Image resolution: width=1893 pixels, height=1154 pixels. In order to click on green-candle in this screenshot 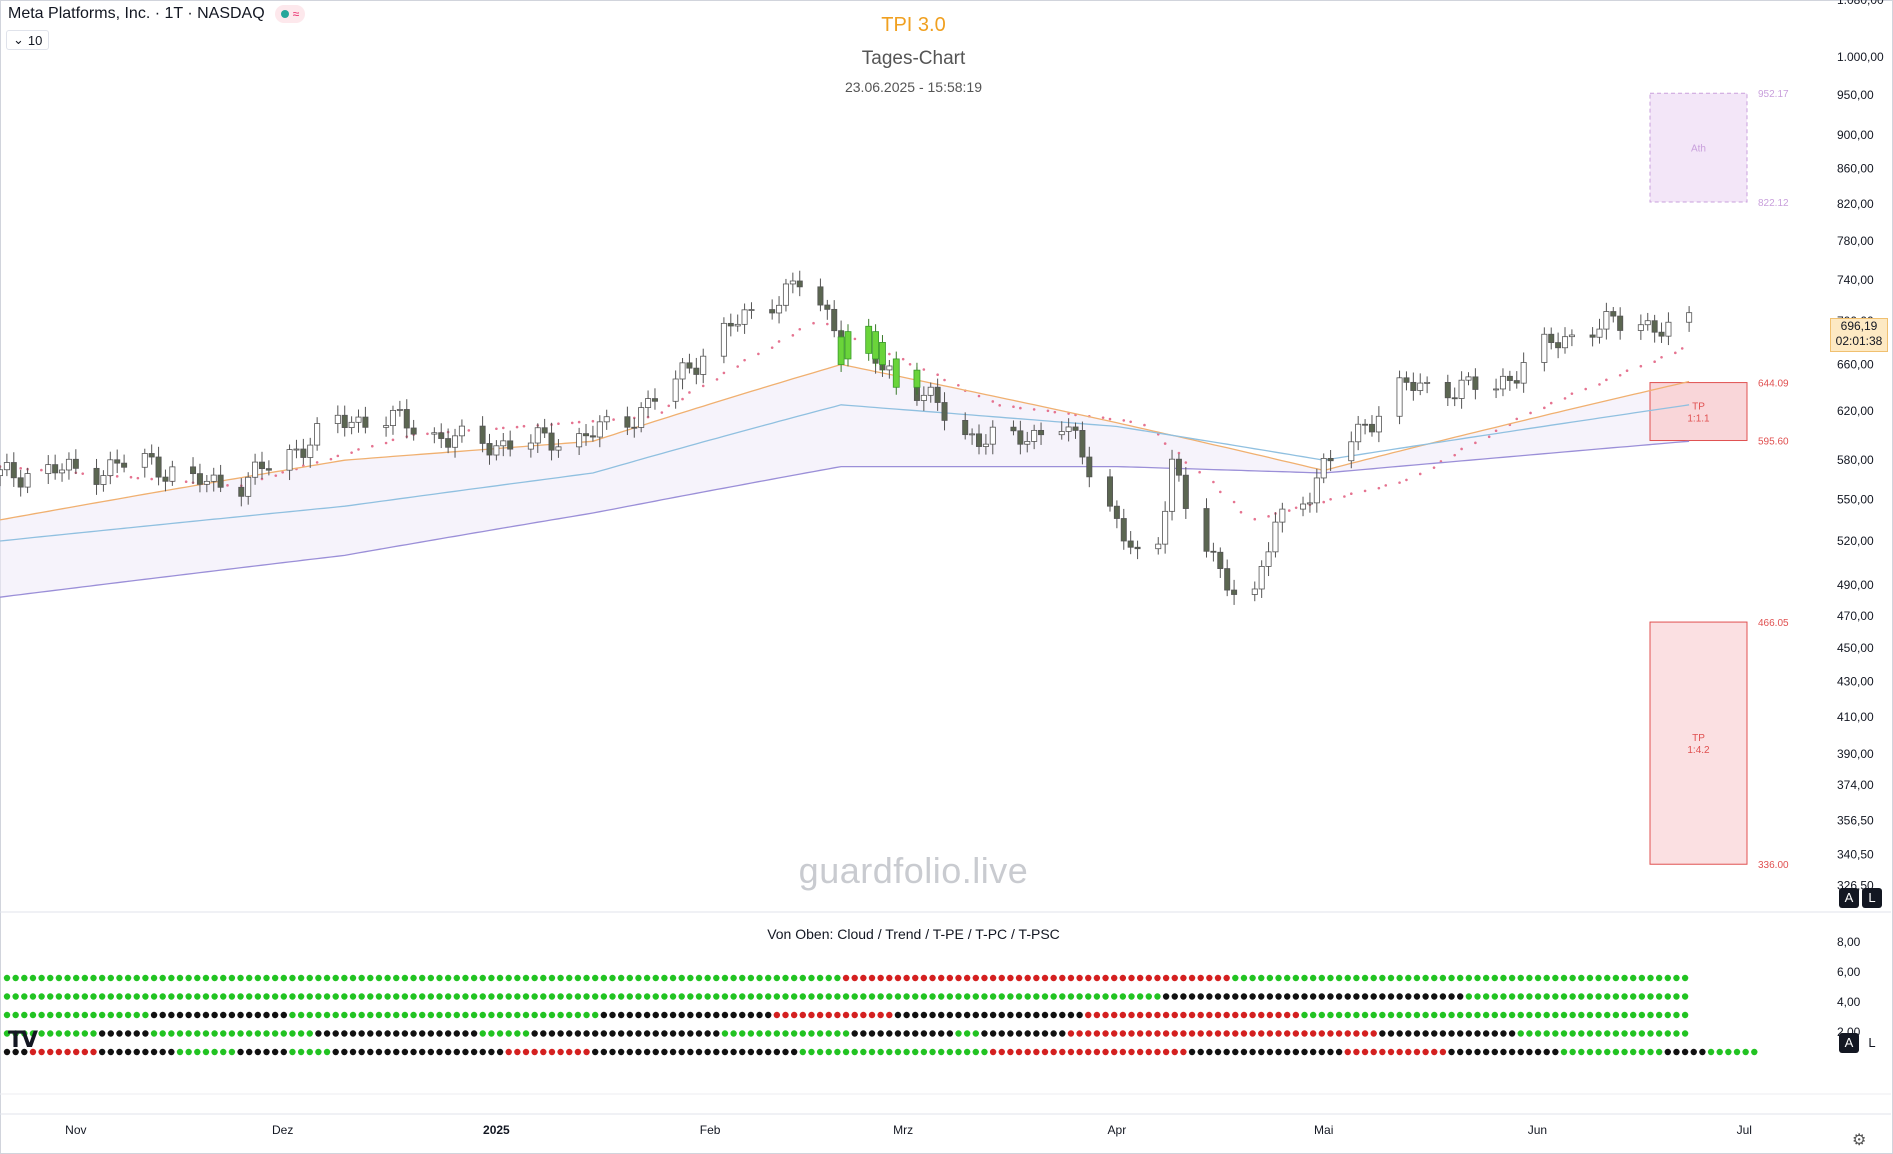, I will do `click(848, 345)`.